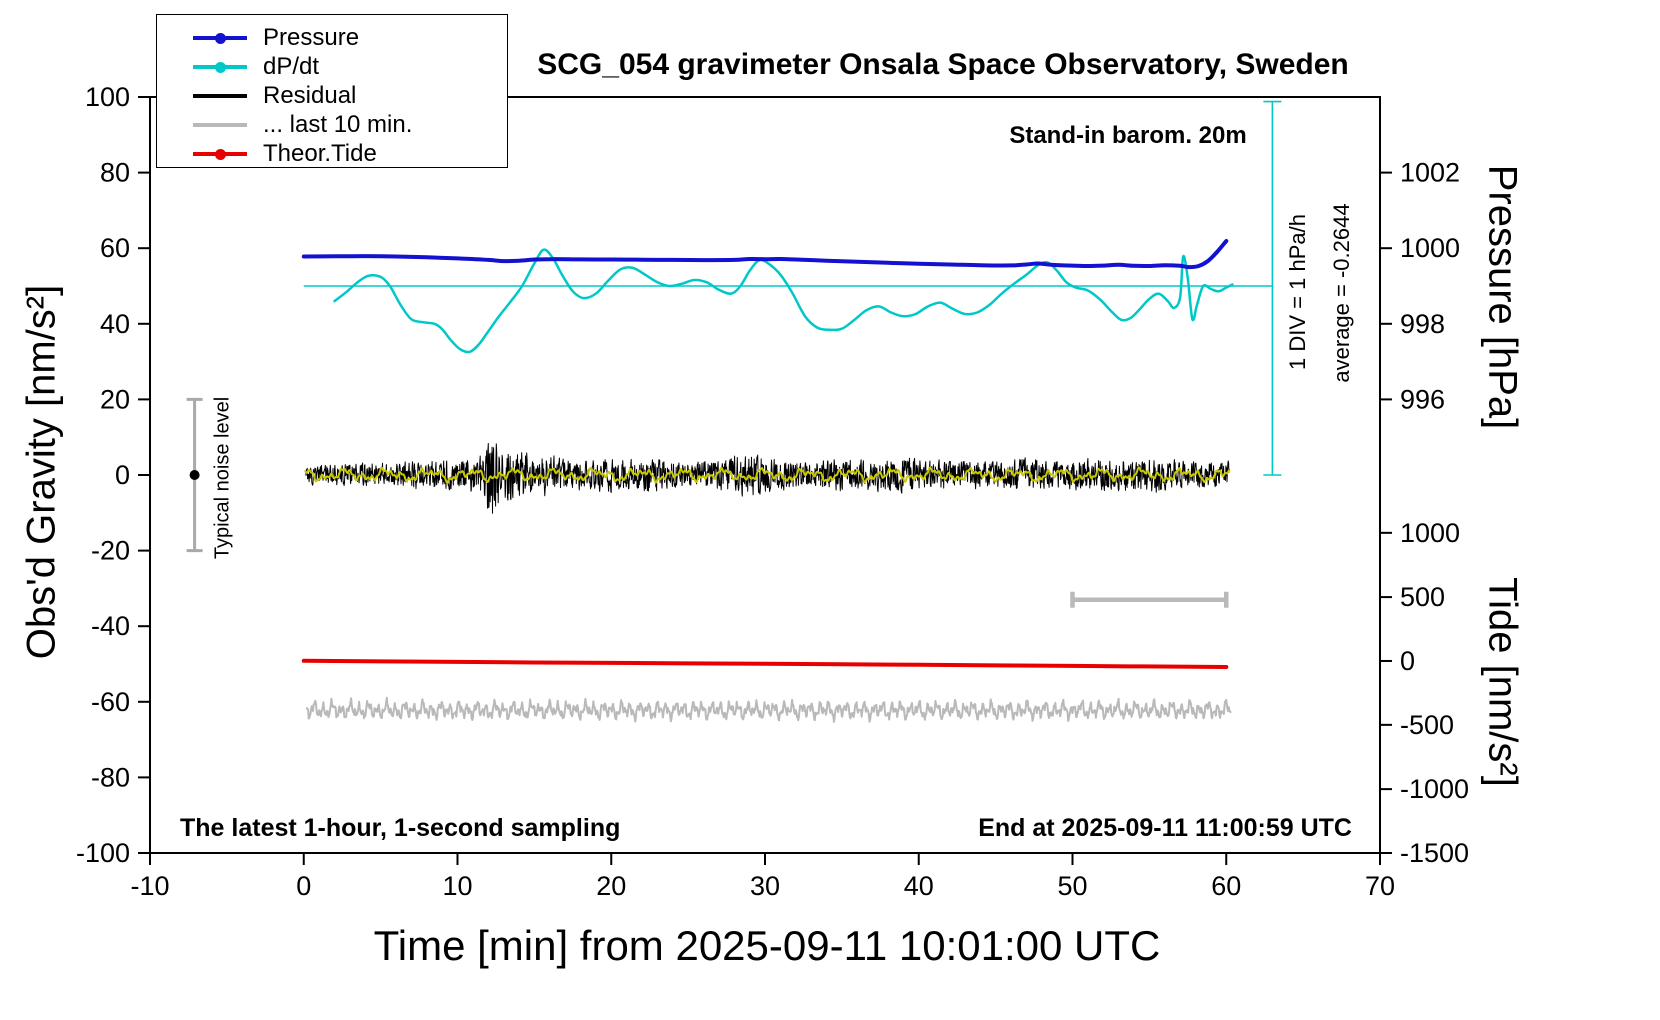  Describe the element at coordinates (1427, 725) in the screenshot. I see `tide-tick-label: -500` at that location.